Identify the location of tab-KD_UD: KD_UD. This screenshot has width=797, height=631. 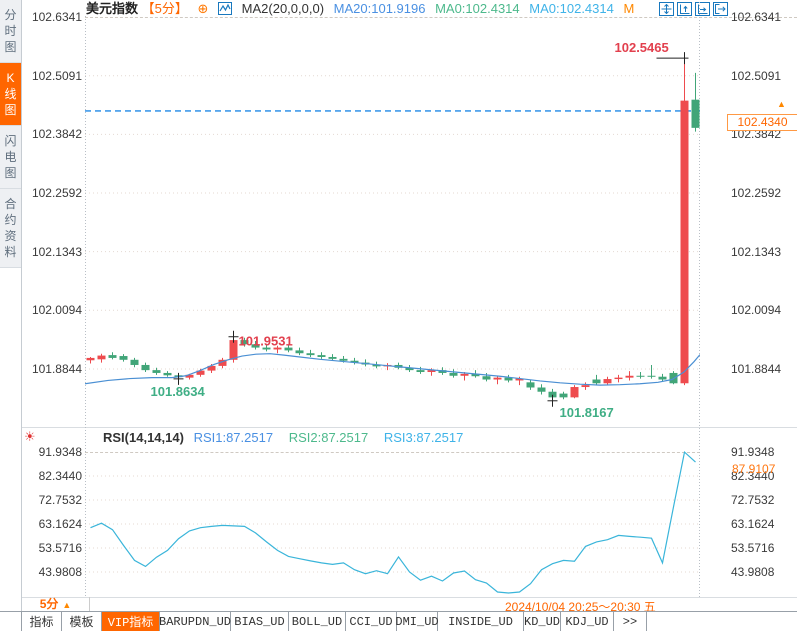
(542, 621).